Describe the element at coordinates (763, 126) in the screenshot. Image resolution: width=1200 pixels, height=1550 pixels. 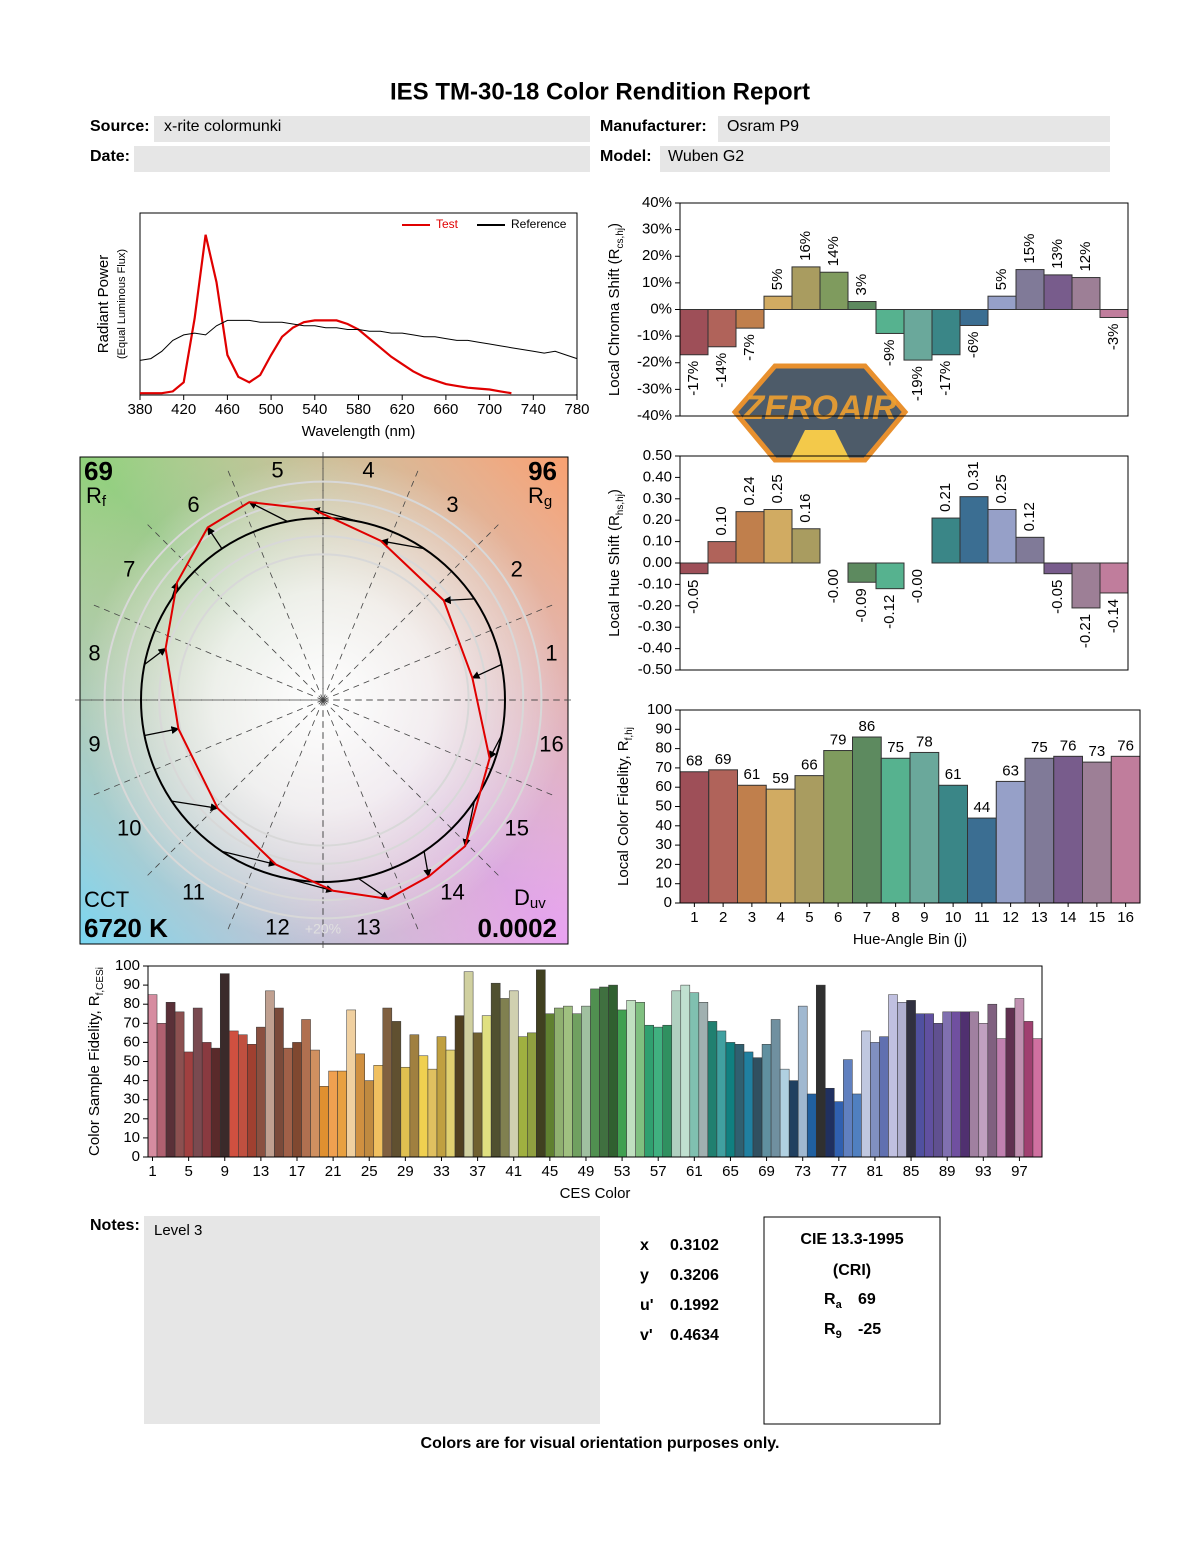
I see `field-value: Osram P9` at that location.